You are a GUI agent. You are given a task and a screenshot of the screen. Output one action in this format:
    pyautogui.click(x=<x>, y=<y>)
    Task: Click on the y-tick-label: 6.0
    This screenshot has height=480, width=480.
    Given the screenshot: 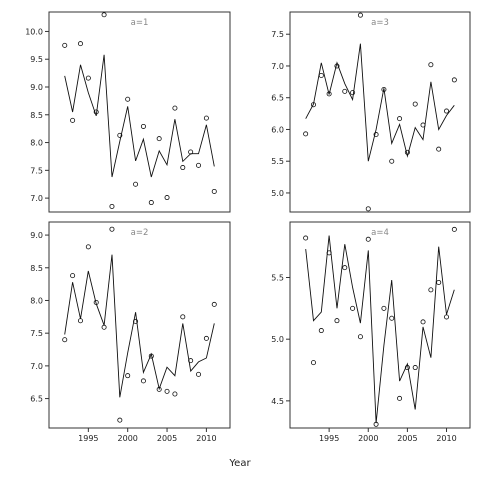 What is the action you would take?
    pyautogui.click(x=277, y=129)
    